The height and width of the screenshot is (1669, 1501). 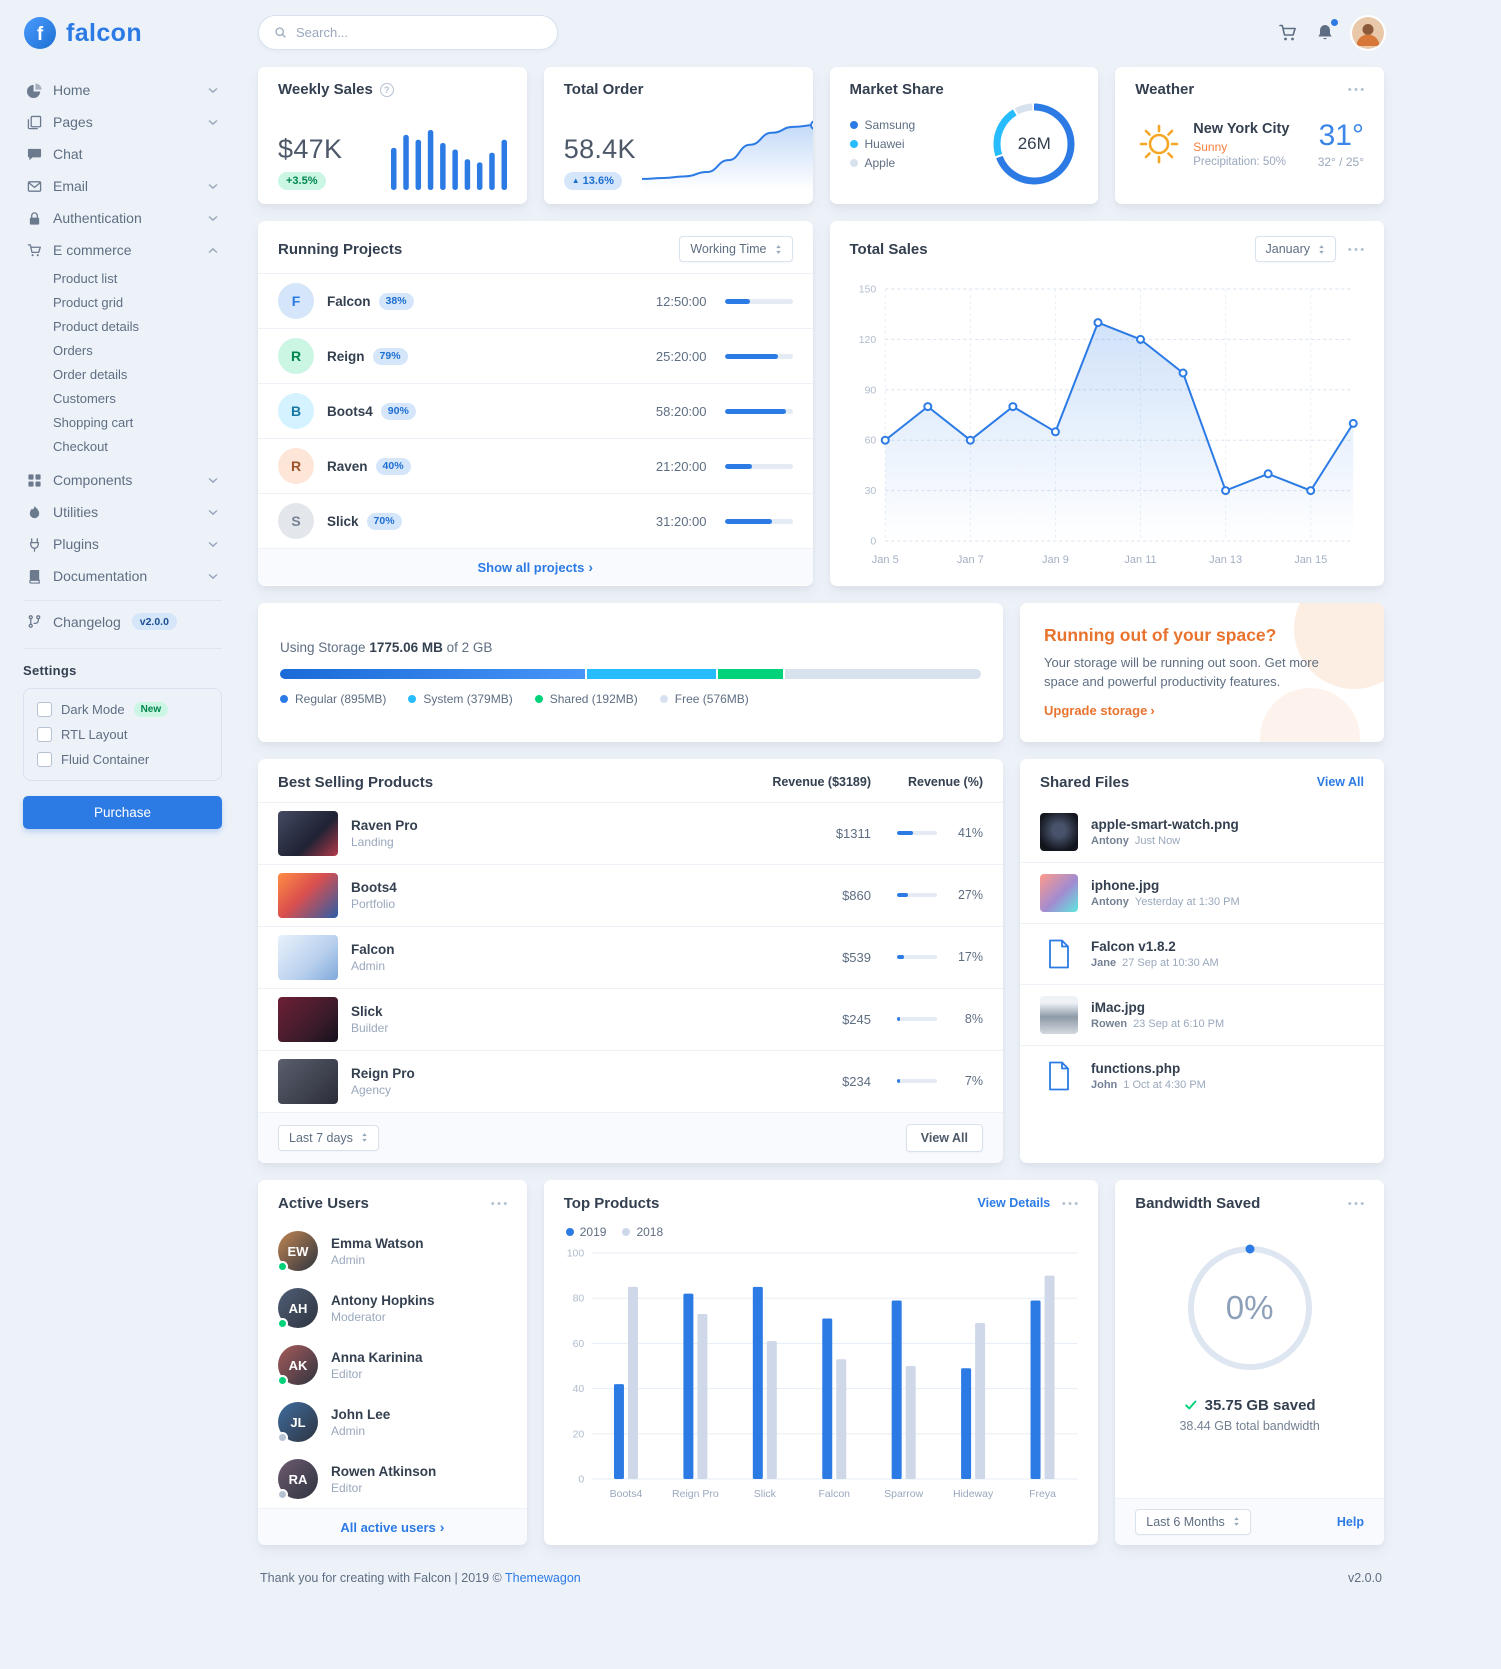 I want to click on user-row: AK Anna Karinina Editor, so click(x=392, y=1365).